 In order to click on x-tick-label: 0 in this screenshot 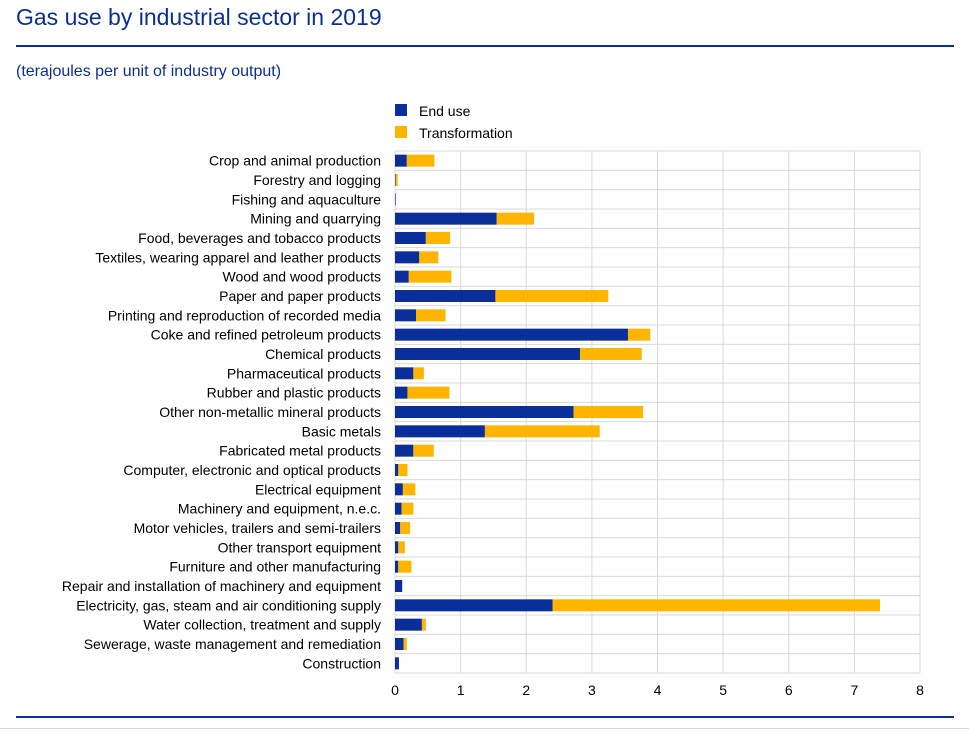, I will do `click(395, 690)`.